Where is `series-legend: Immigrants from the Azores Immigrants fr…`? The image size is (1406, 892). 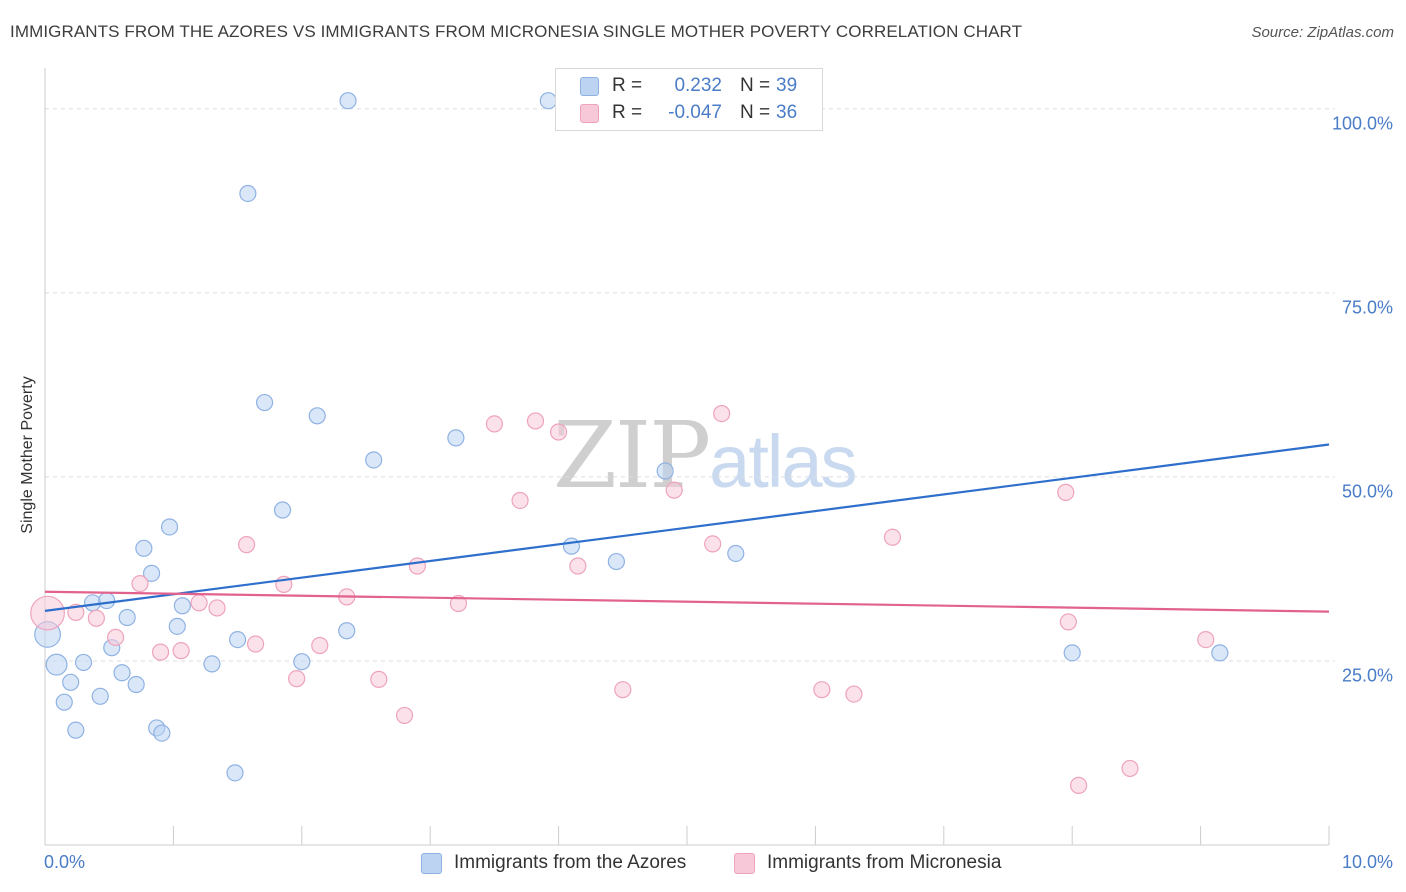
series-legend: Immigrants from the Azores Immigrants fr… is located at coordinates (703, 864).